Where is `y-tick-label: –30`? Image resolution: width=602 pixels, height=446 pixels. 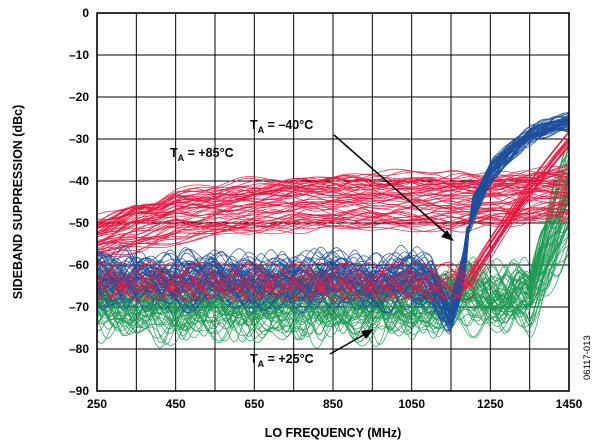 y-tick-label: –30 is located at coordinates (79, 139).